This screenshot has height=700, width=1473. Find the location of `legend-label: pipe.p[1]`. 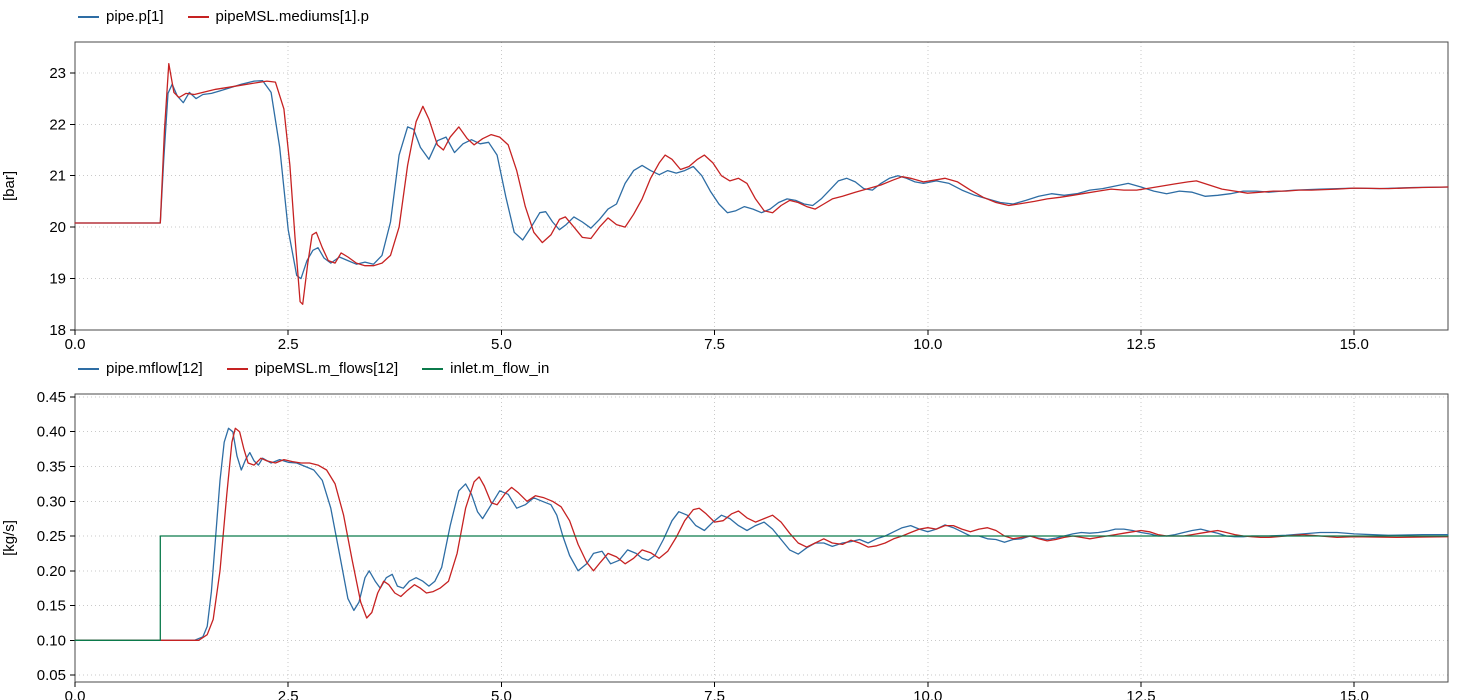

legend-label: pipe.p[1] is located at coordinates (135, 16).